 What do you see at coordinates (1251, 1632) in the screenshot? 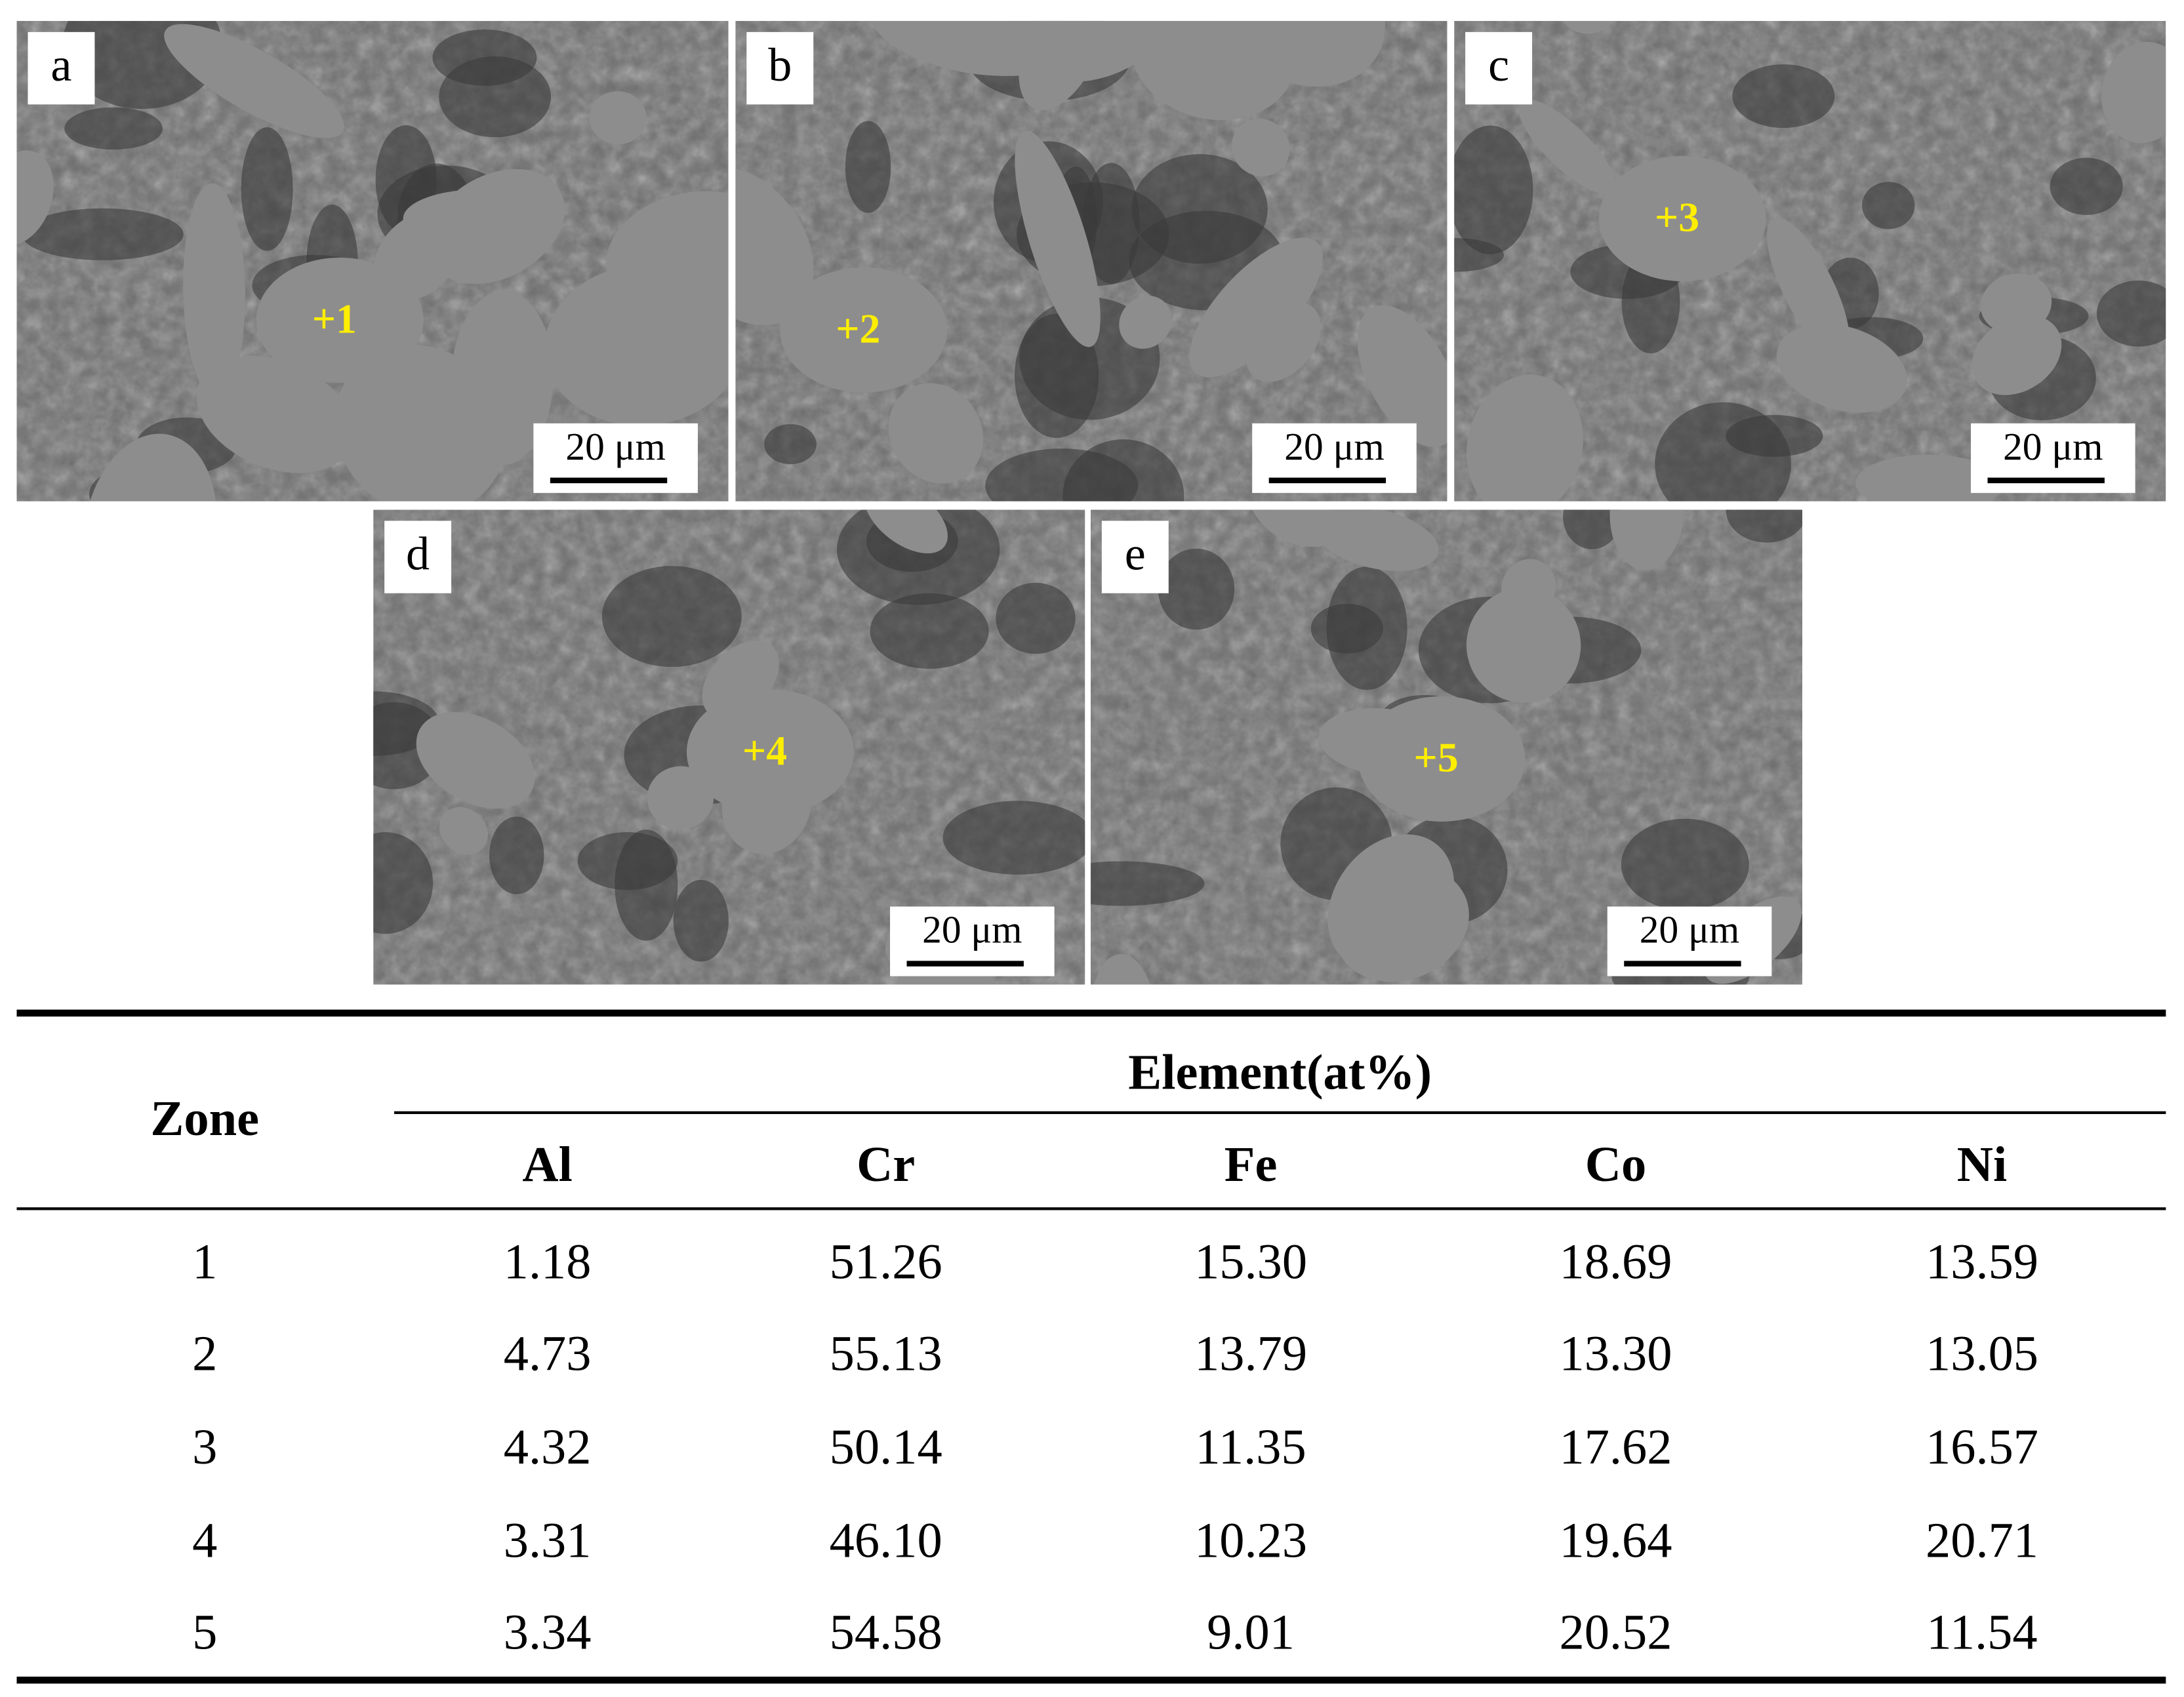
I see `value-cell: 9.01` at bounding box center [1251, 1632].